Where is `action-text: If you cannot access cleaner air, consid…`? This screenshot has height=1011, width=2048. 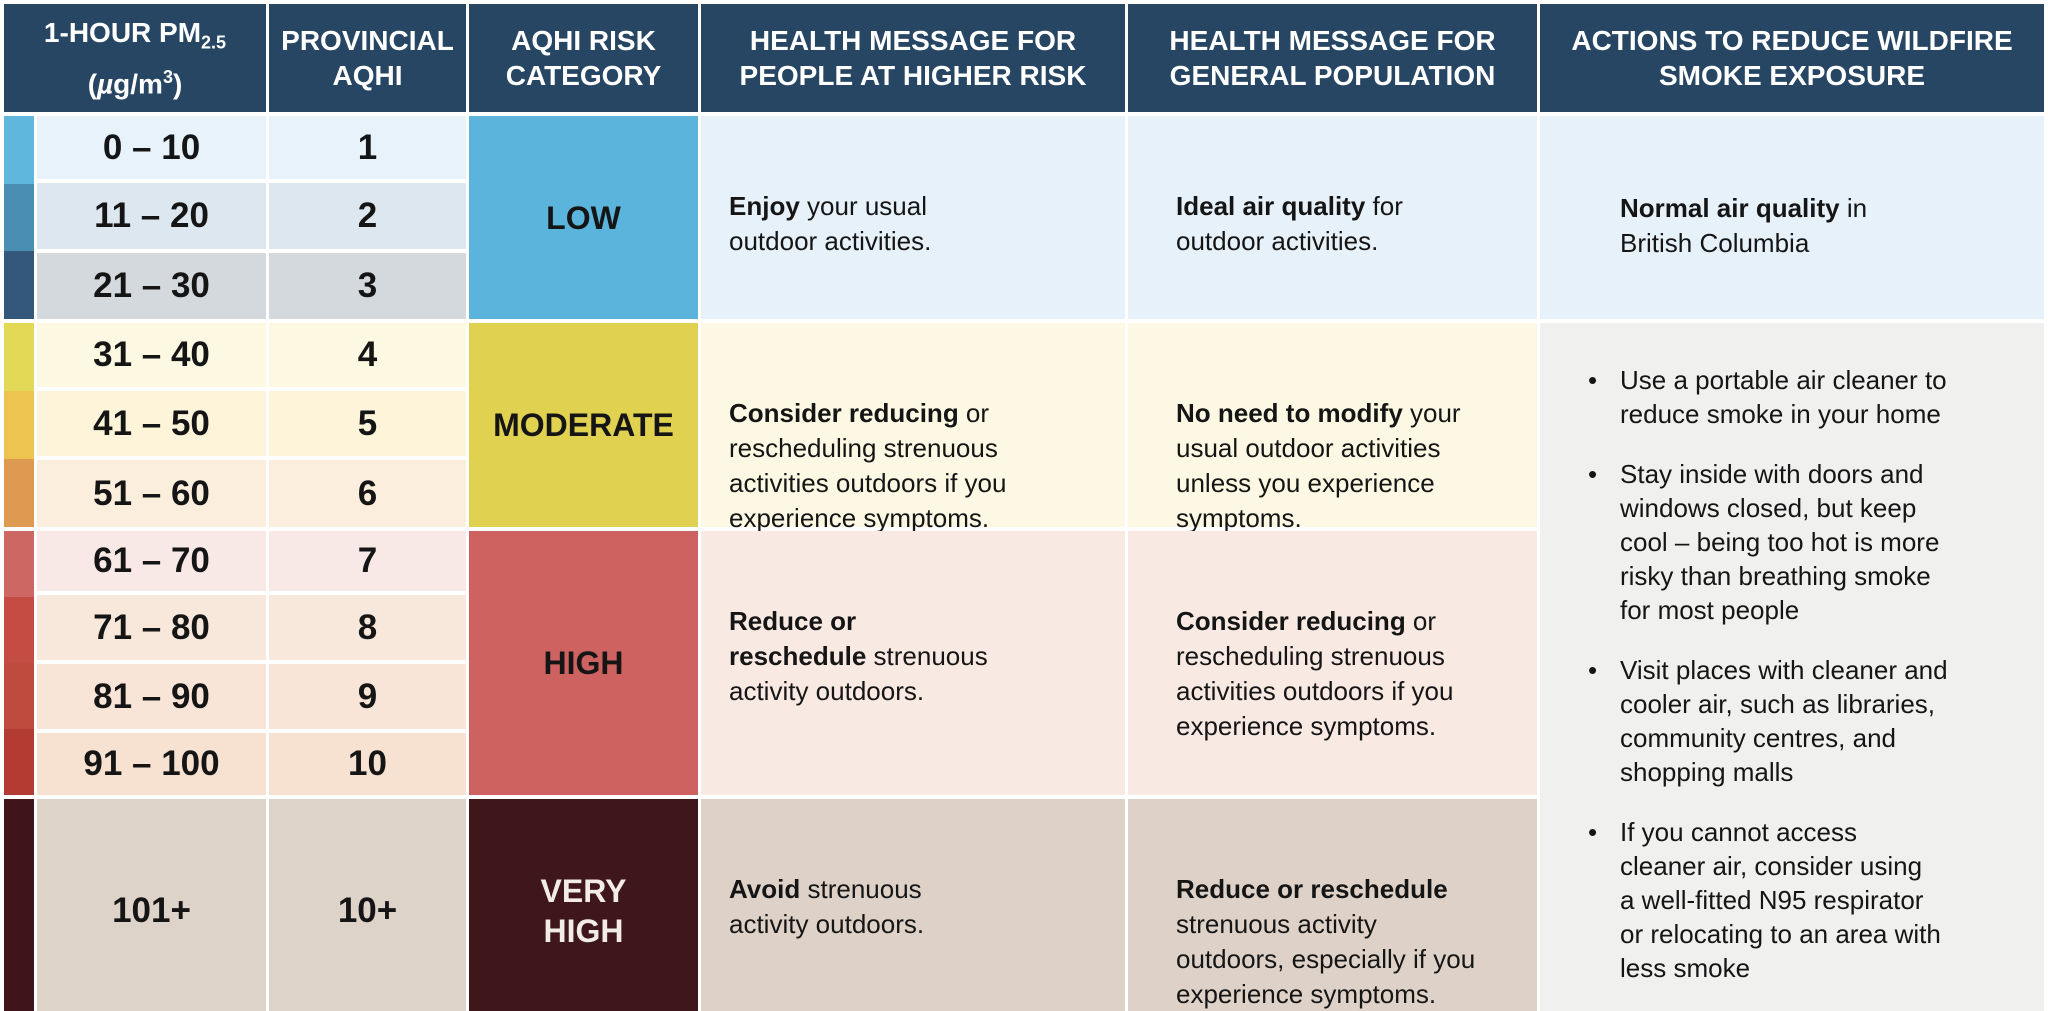
action-text: If you cannot access cleaner air, consid… is located at coordinates (1780, 900).